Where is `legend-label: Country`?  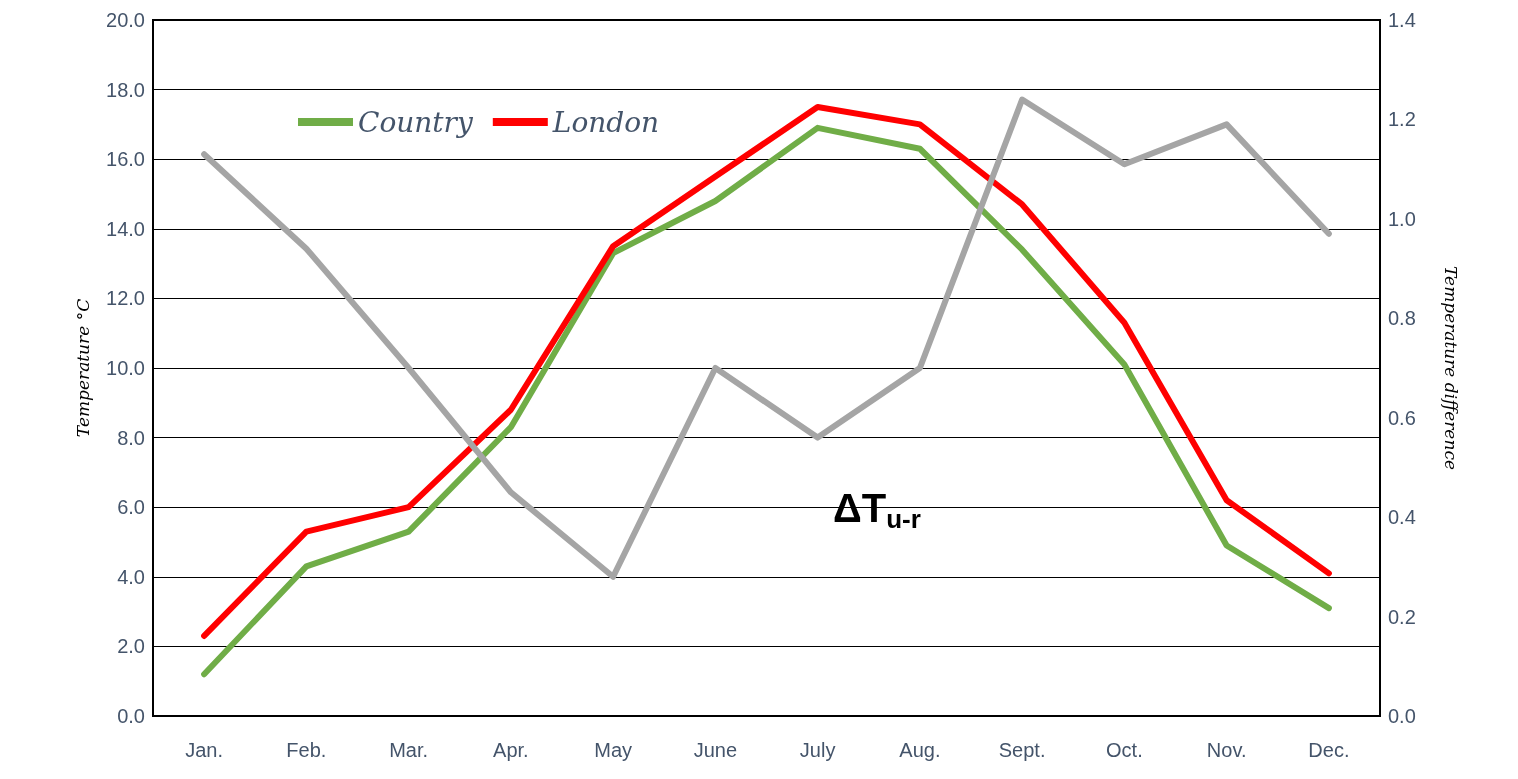
legend-label: Country is located at coordinates (416, 122).